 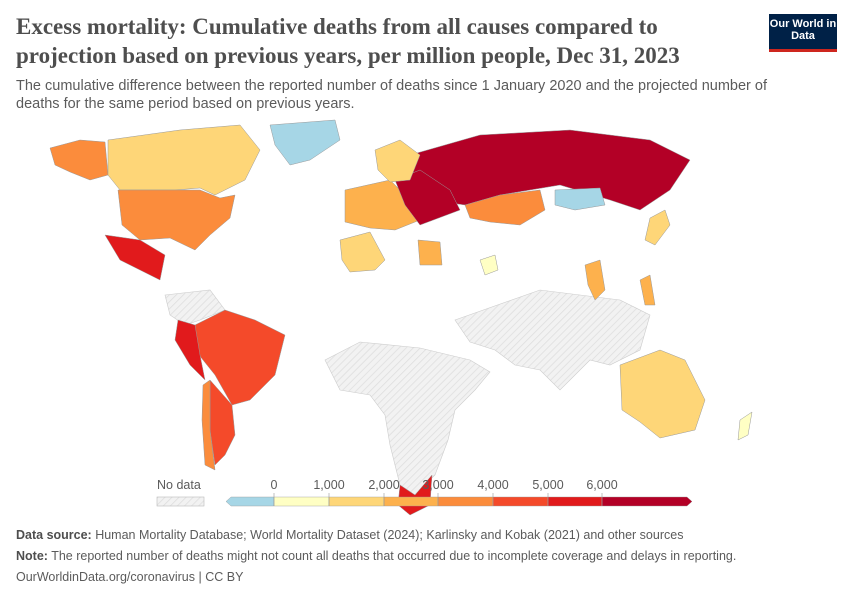 What do you see at coordinates (595, 280) in the screenshot?
I see `country-thailand` at bounding box center [595, 280].